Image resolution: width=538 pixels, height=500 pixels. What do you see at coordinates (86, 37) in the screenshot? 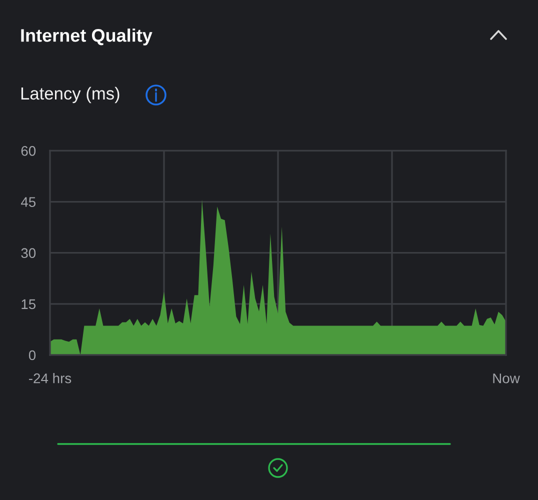
I see `chart-title: Internet Quality` at bounding box center [86, 37].